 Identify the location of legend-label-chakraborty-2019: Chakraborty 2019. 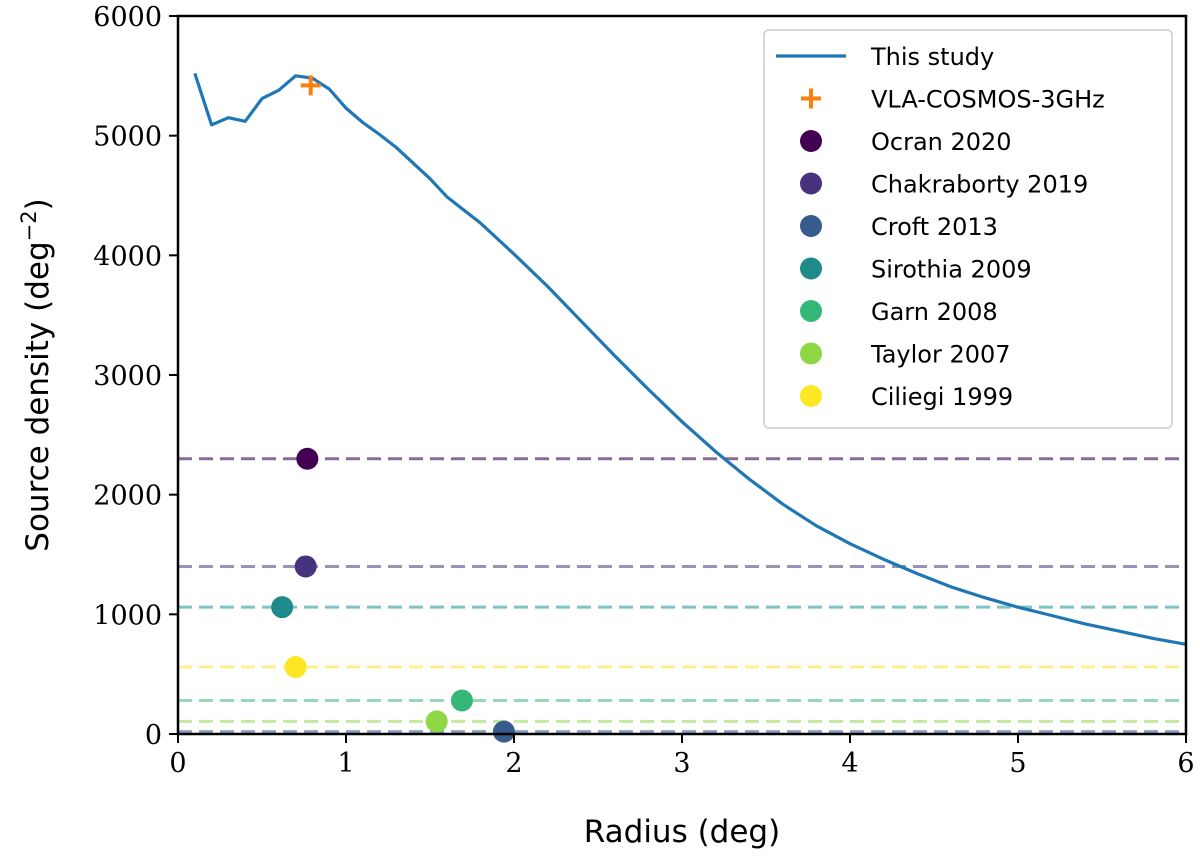
(979, 185).